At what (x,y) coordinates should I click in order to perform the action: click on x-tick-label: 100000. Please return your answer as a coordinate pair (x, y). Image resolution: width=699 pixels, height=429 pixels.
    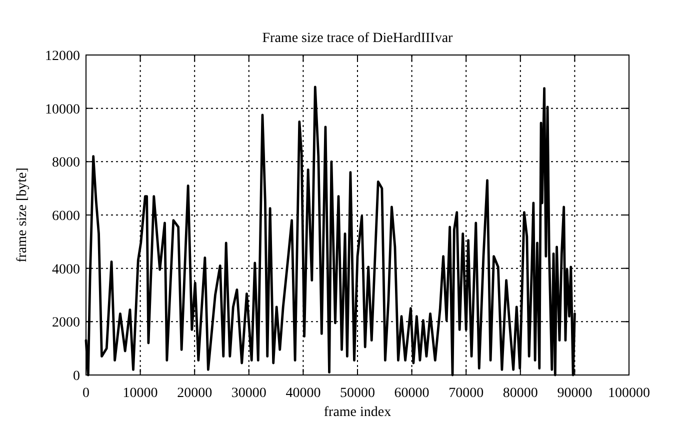
    Looking at the image, I should click on (629, 393).